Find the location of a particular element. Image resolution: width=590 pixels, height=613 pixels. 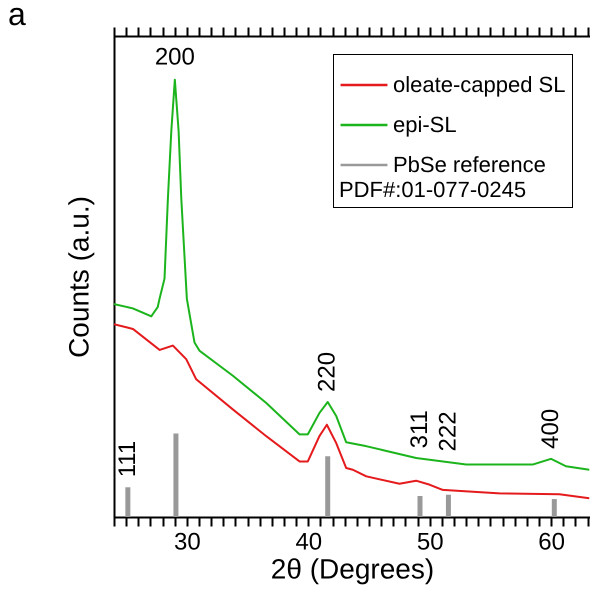

legend-label: oleate-capped SL is located at coordinates (479, 84).